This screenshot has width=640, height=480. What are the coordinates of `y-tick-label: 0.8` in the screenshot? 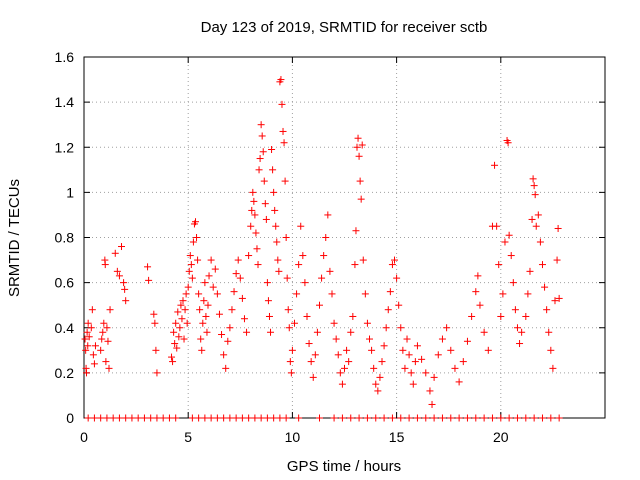 It's located at (65, 238).